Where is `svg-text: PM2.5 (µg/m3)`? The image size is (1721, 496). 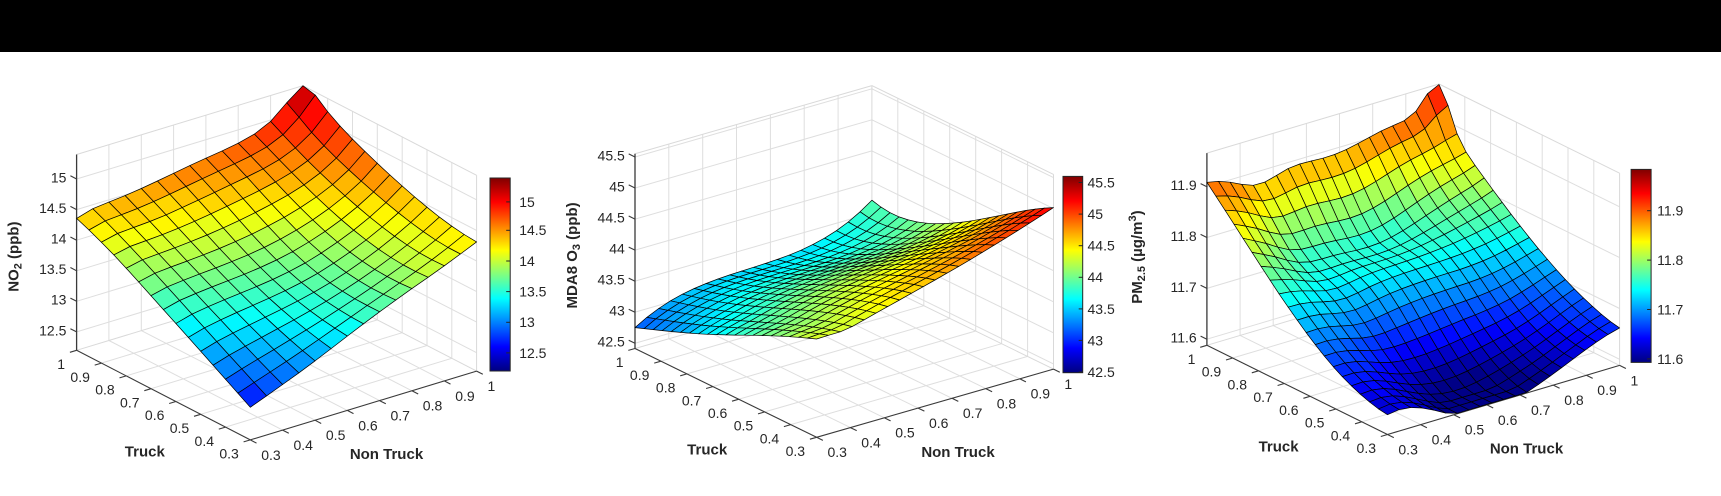 svg-text: PM2.5 (µg/m3) is located at coordinates (1137, 256).